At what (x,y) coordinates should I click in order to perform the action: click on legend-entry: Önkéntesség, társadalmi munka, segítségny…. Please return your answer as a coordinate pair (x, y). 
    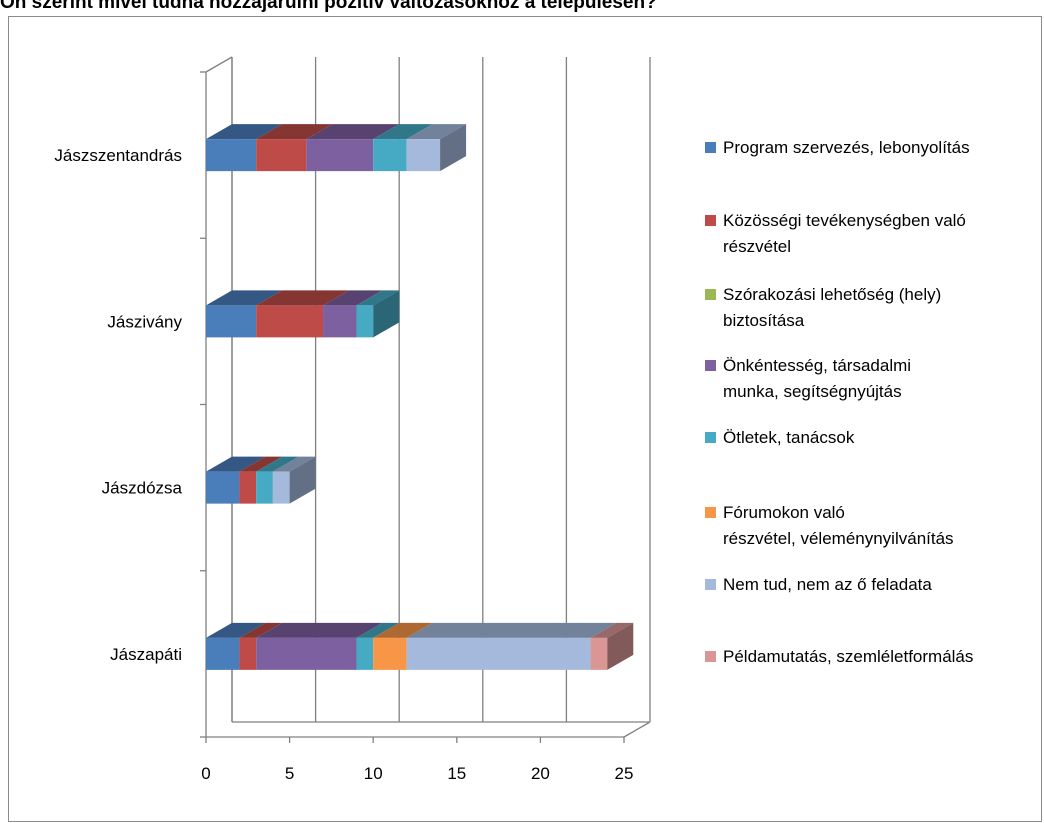
    Looking at the image, I should click on (817, 378).